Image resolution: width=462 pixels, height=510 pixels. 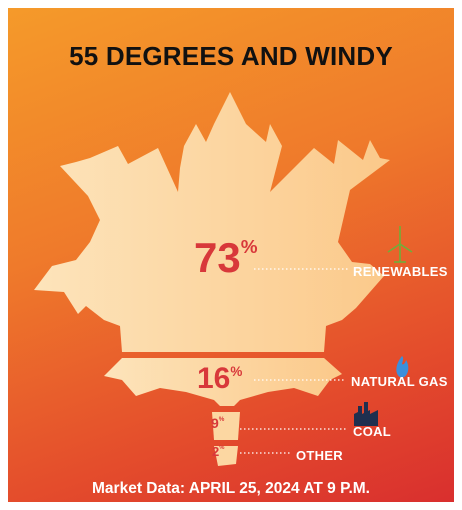 I want to click on percent-coal: 9%, so click(x=218, y=423).